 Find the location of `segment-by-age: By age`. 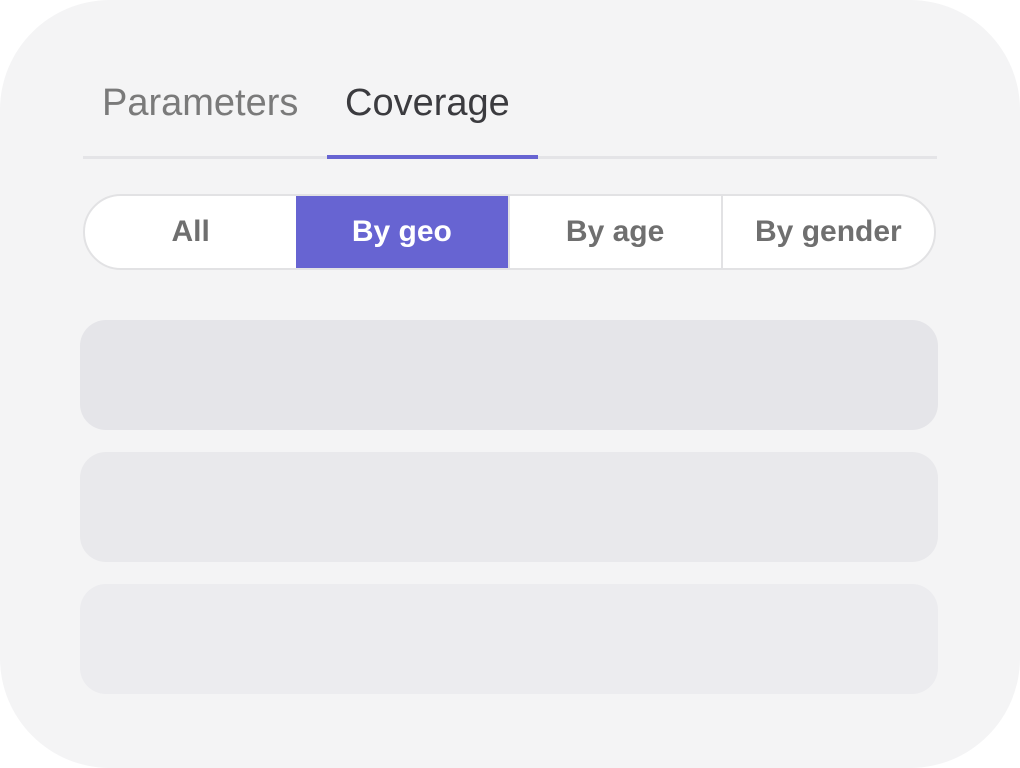

segment-by-age: By age is located at coordinates (614, 232).